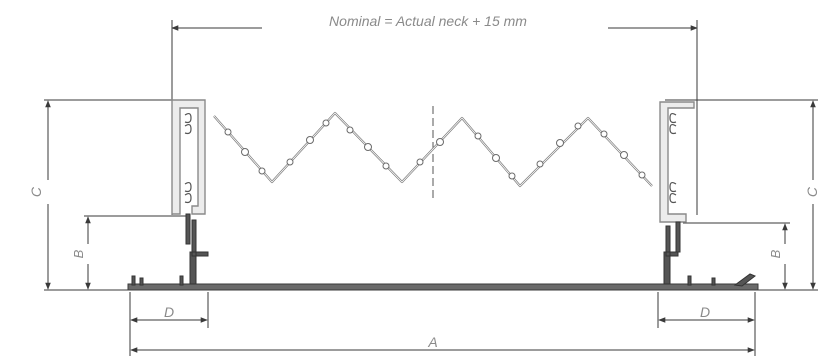  Describe the element at coordinates (744, 195) in the screenshot. I see `dimension-c-right: C` at that location.